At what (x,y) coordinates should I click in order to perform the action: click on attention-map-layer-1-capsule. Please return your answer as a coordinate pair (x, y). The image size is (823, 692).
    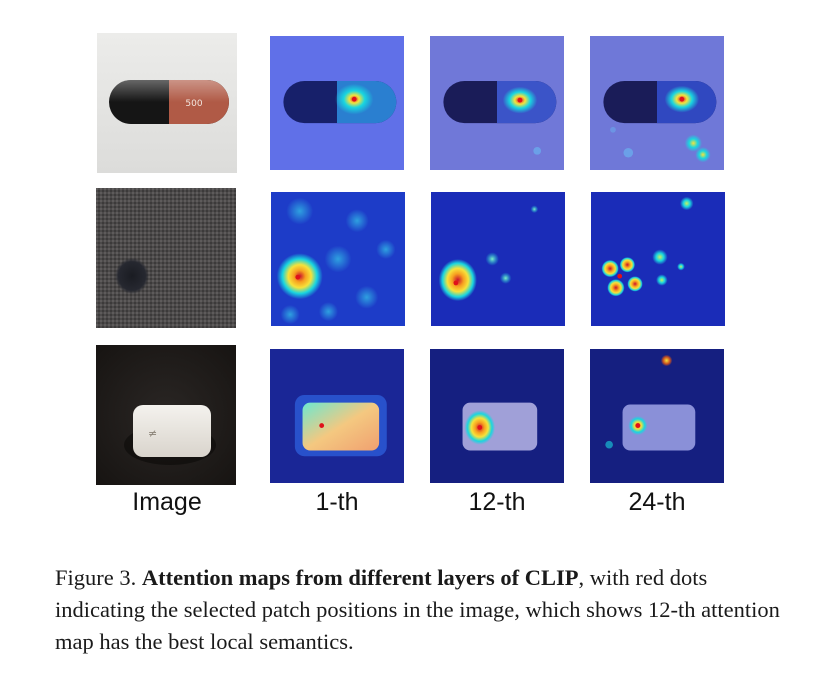
    Looking at the image, I should click on (337, 103).